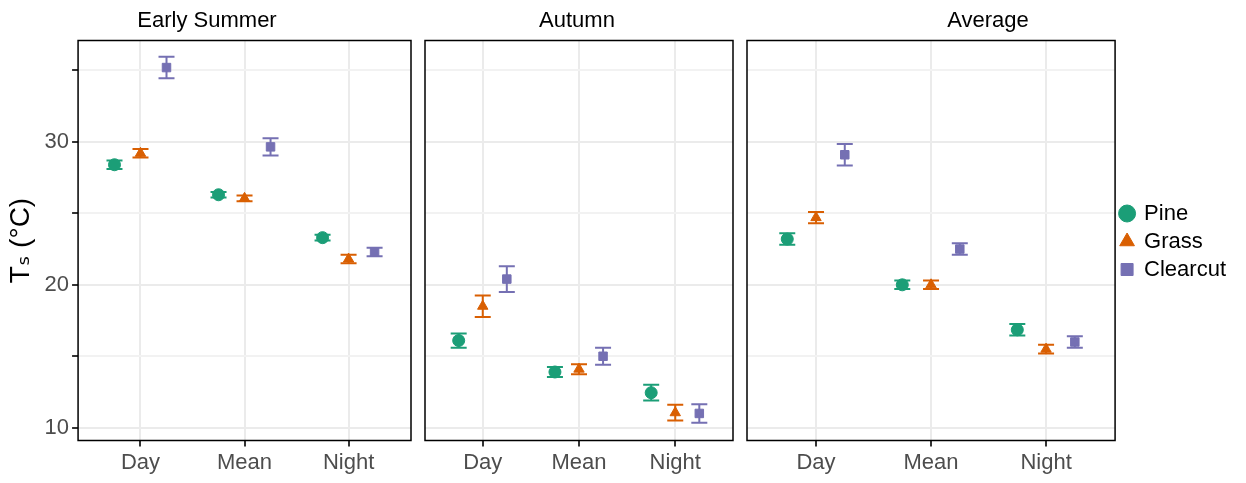 This screenshot has height=483, width=1246. I want to click on legend-label: Clearcut, so click(1185, 268).